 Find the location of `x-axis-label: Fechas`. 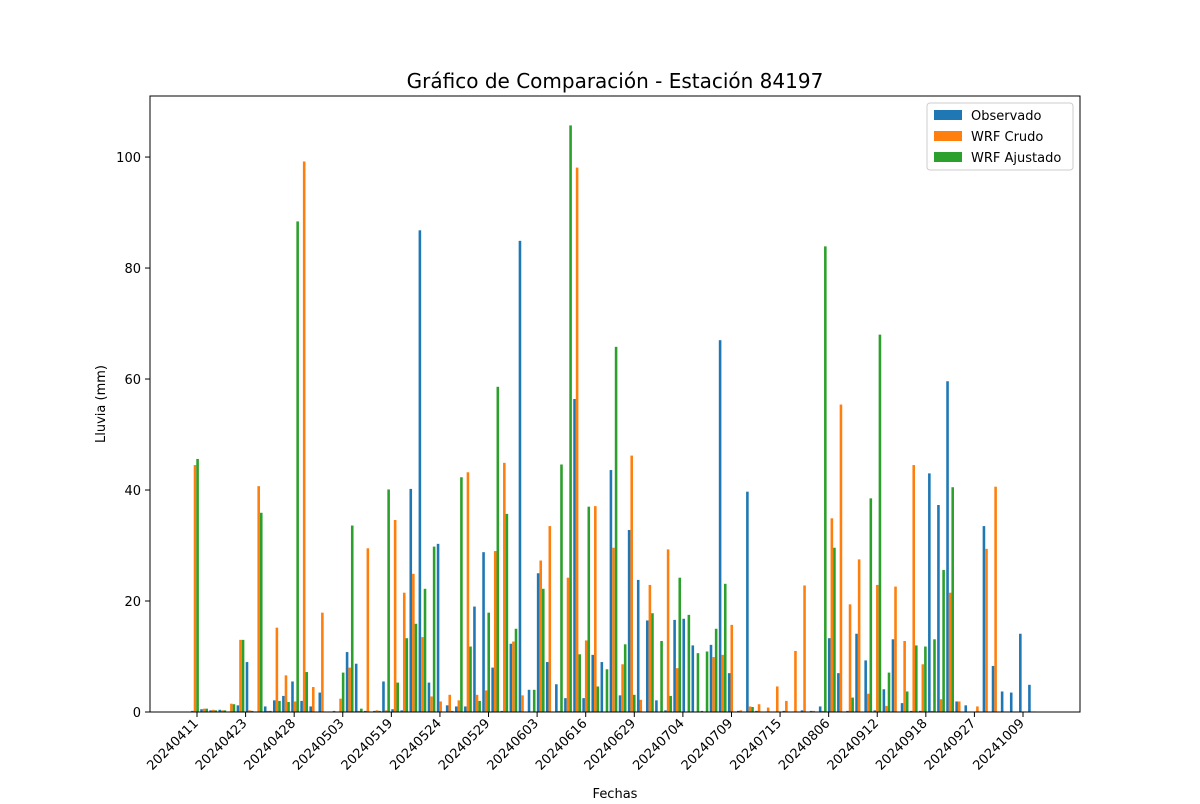

x-axis-label: Fechas is located at coordinates (615, 793).